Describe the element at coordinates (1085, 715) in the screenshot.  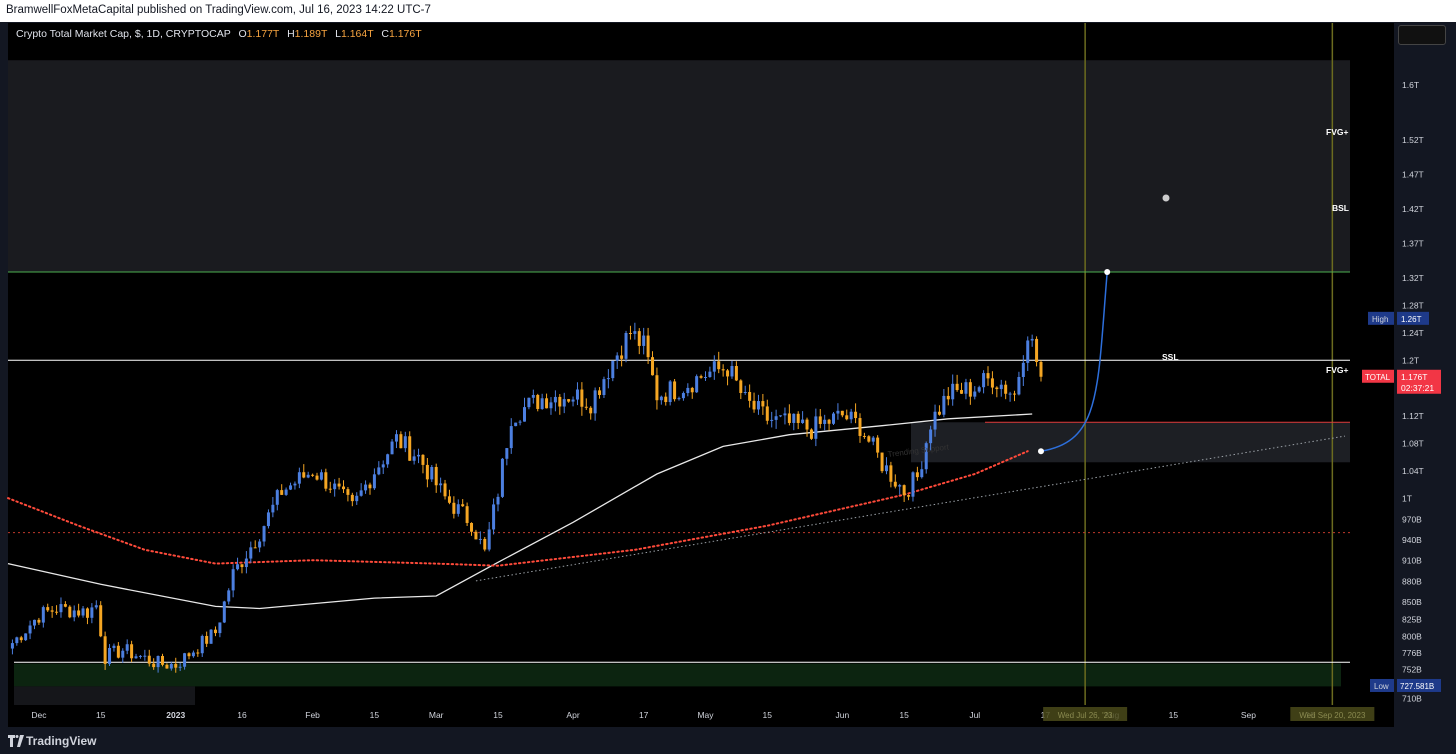
I see `x-marker-label: Wed Jul 26, '23` at that location.